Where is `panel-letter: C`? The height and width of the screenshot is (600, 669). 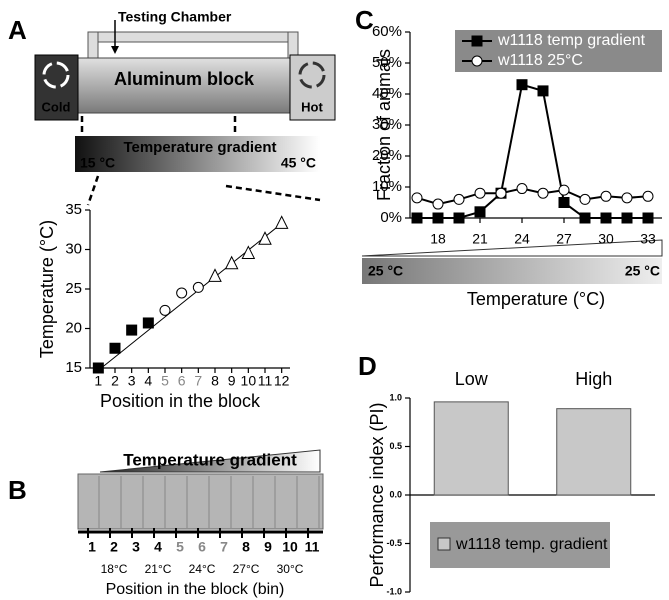
panel-letter: C is located at coordinates (364, 20).